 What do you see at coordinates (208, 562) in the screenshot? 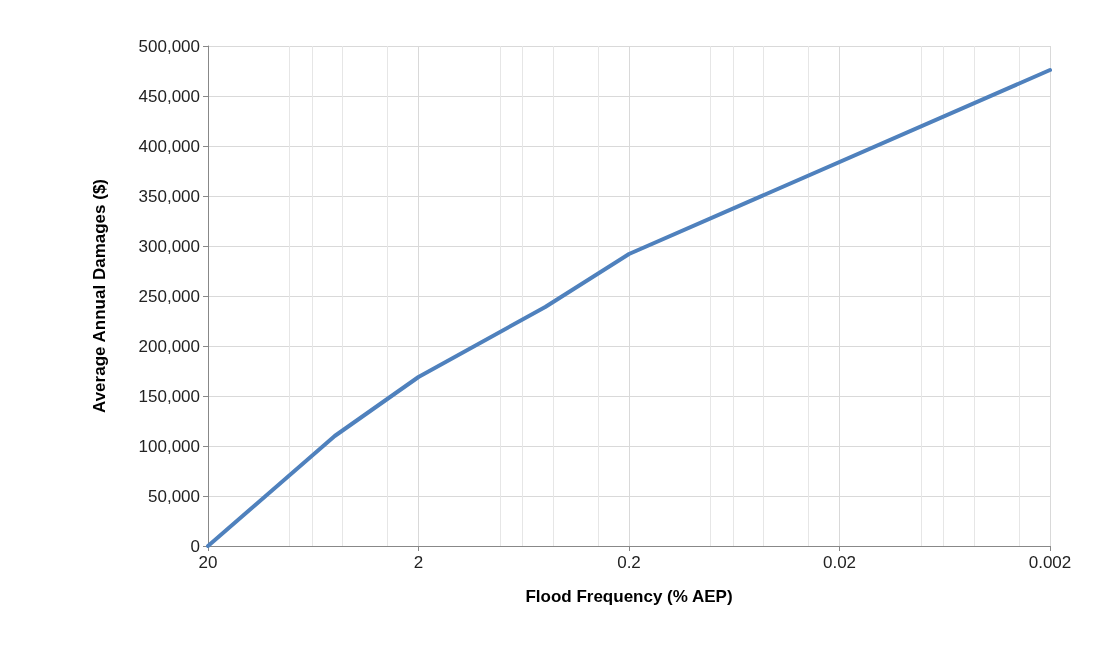
I see `x-tick-label: 20` at bounding box center [208, 562].